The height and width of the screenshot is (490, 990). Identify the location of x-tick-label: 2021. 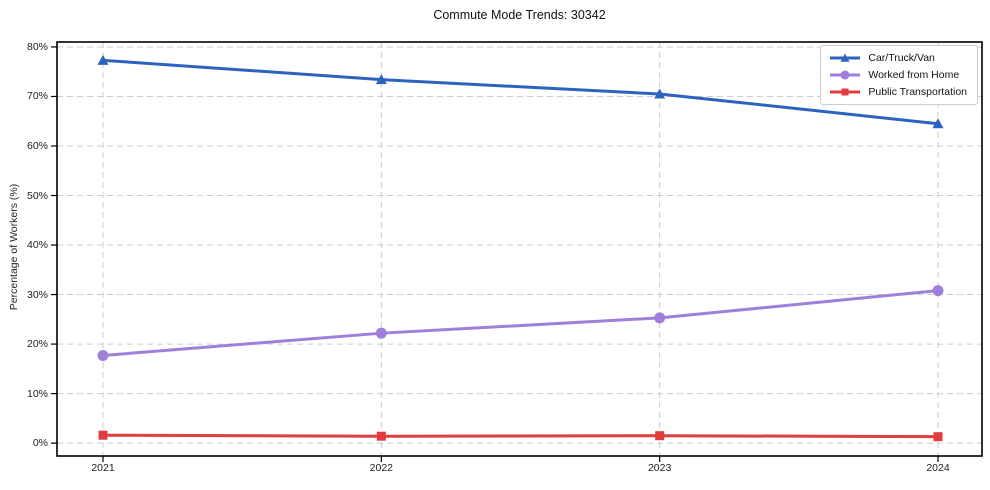
(103, 468).